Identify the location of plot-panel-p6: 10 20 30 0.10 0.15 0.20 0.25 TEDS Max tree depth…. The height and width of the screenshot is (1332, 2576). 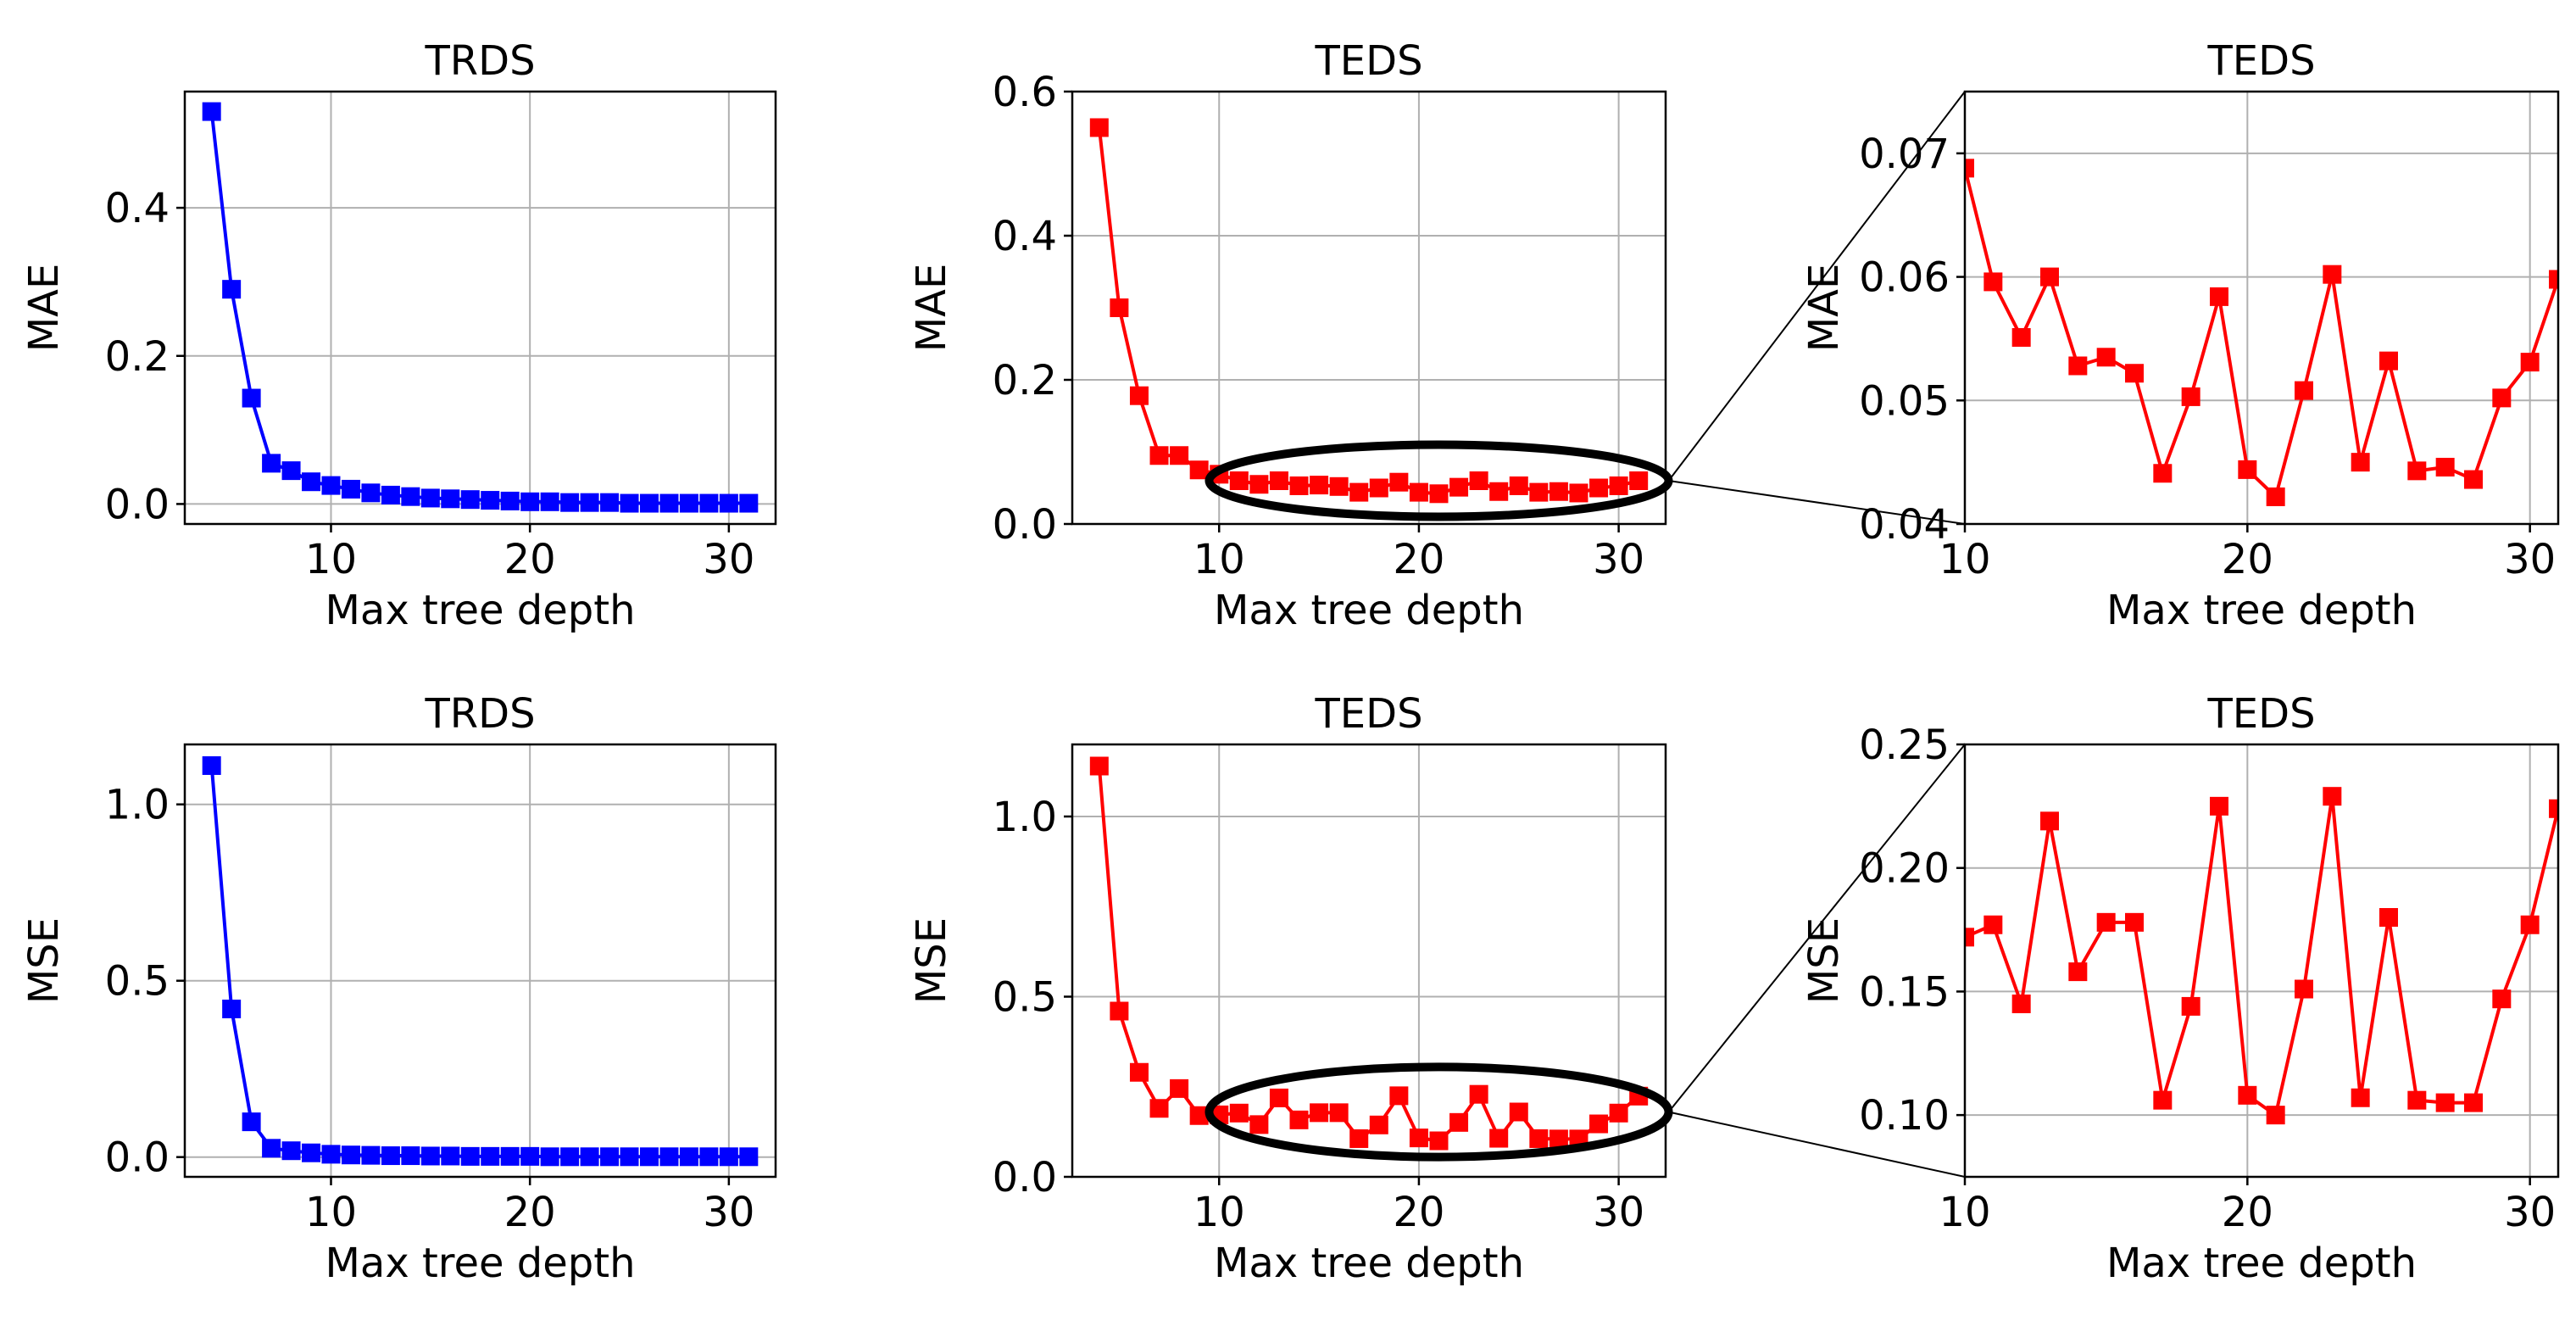
(2180, 988).